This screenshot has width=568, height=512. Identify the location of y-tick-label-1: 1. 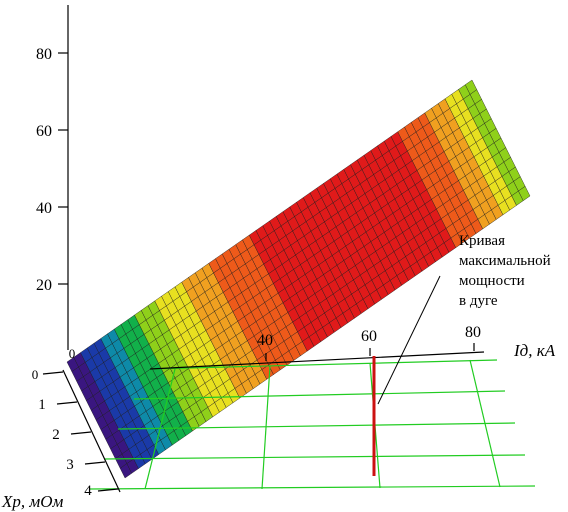
(42, 405).